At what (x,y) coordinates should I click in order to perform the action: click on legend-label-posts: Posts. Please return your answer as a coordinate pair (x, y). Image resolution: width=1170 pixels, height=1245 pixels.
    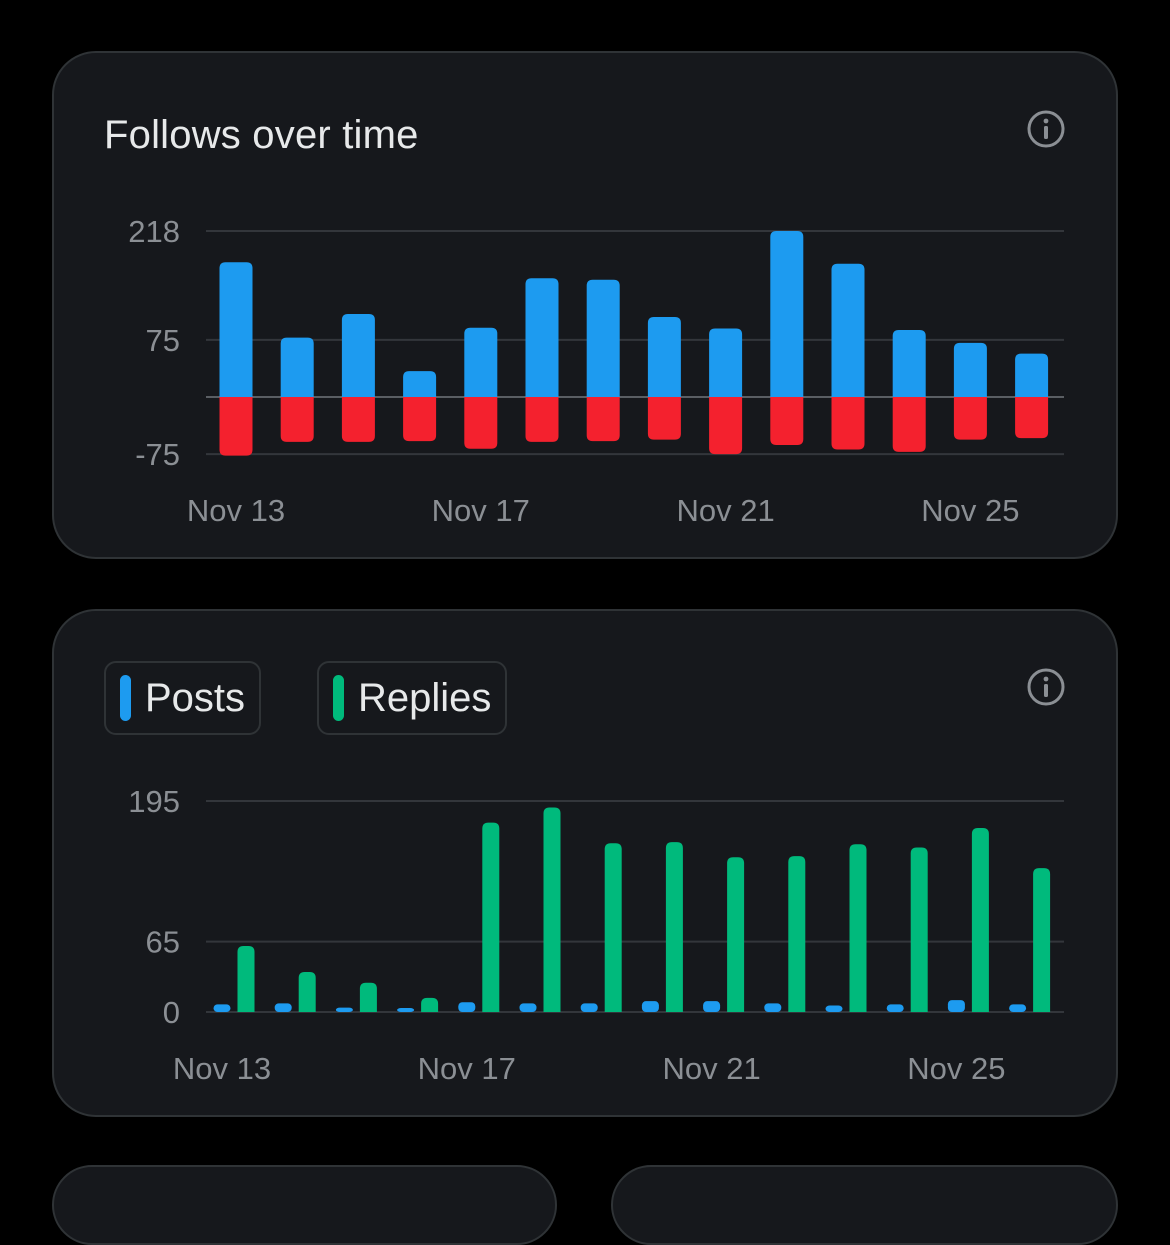
    Looking at the image, I should click on (195, 697).